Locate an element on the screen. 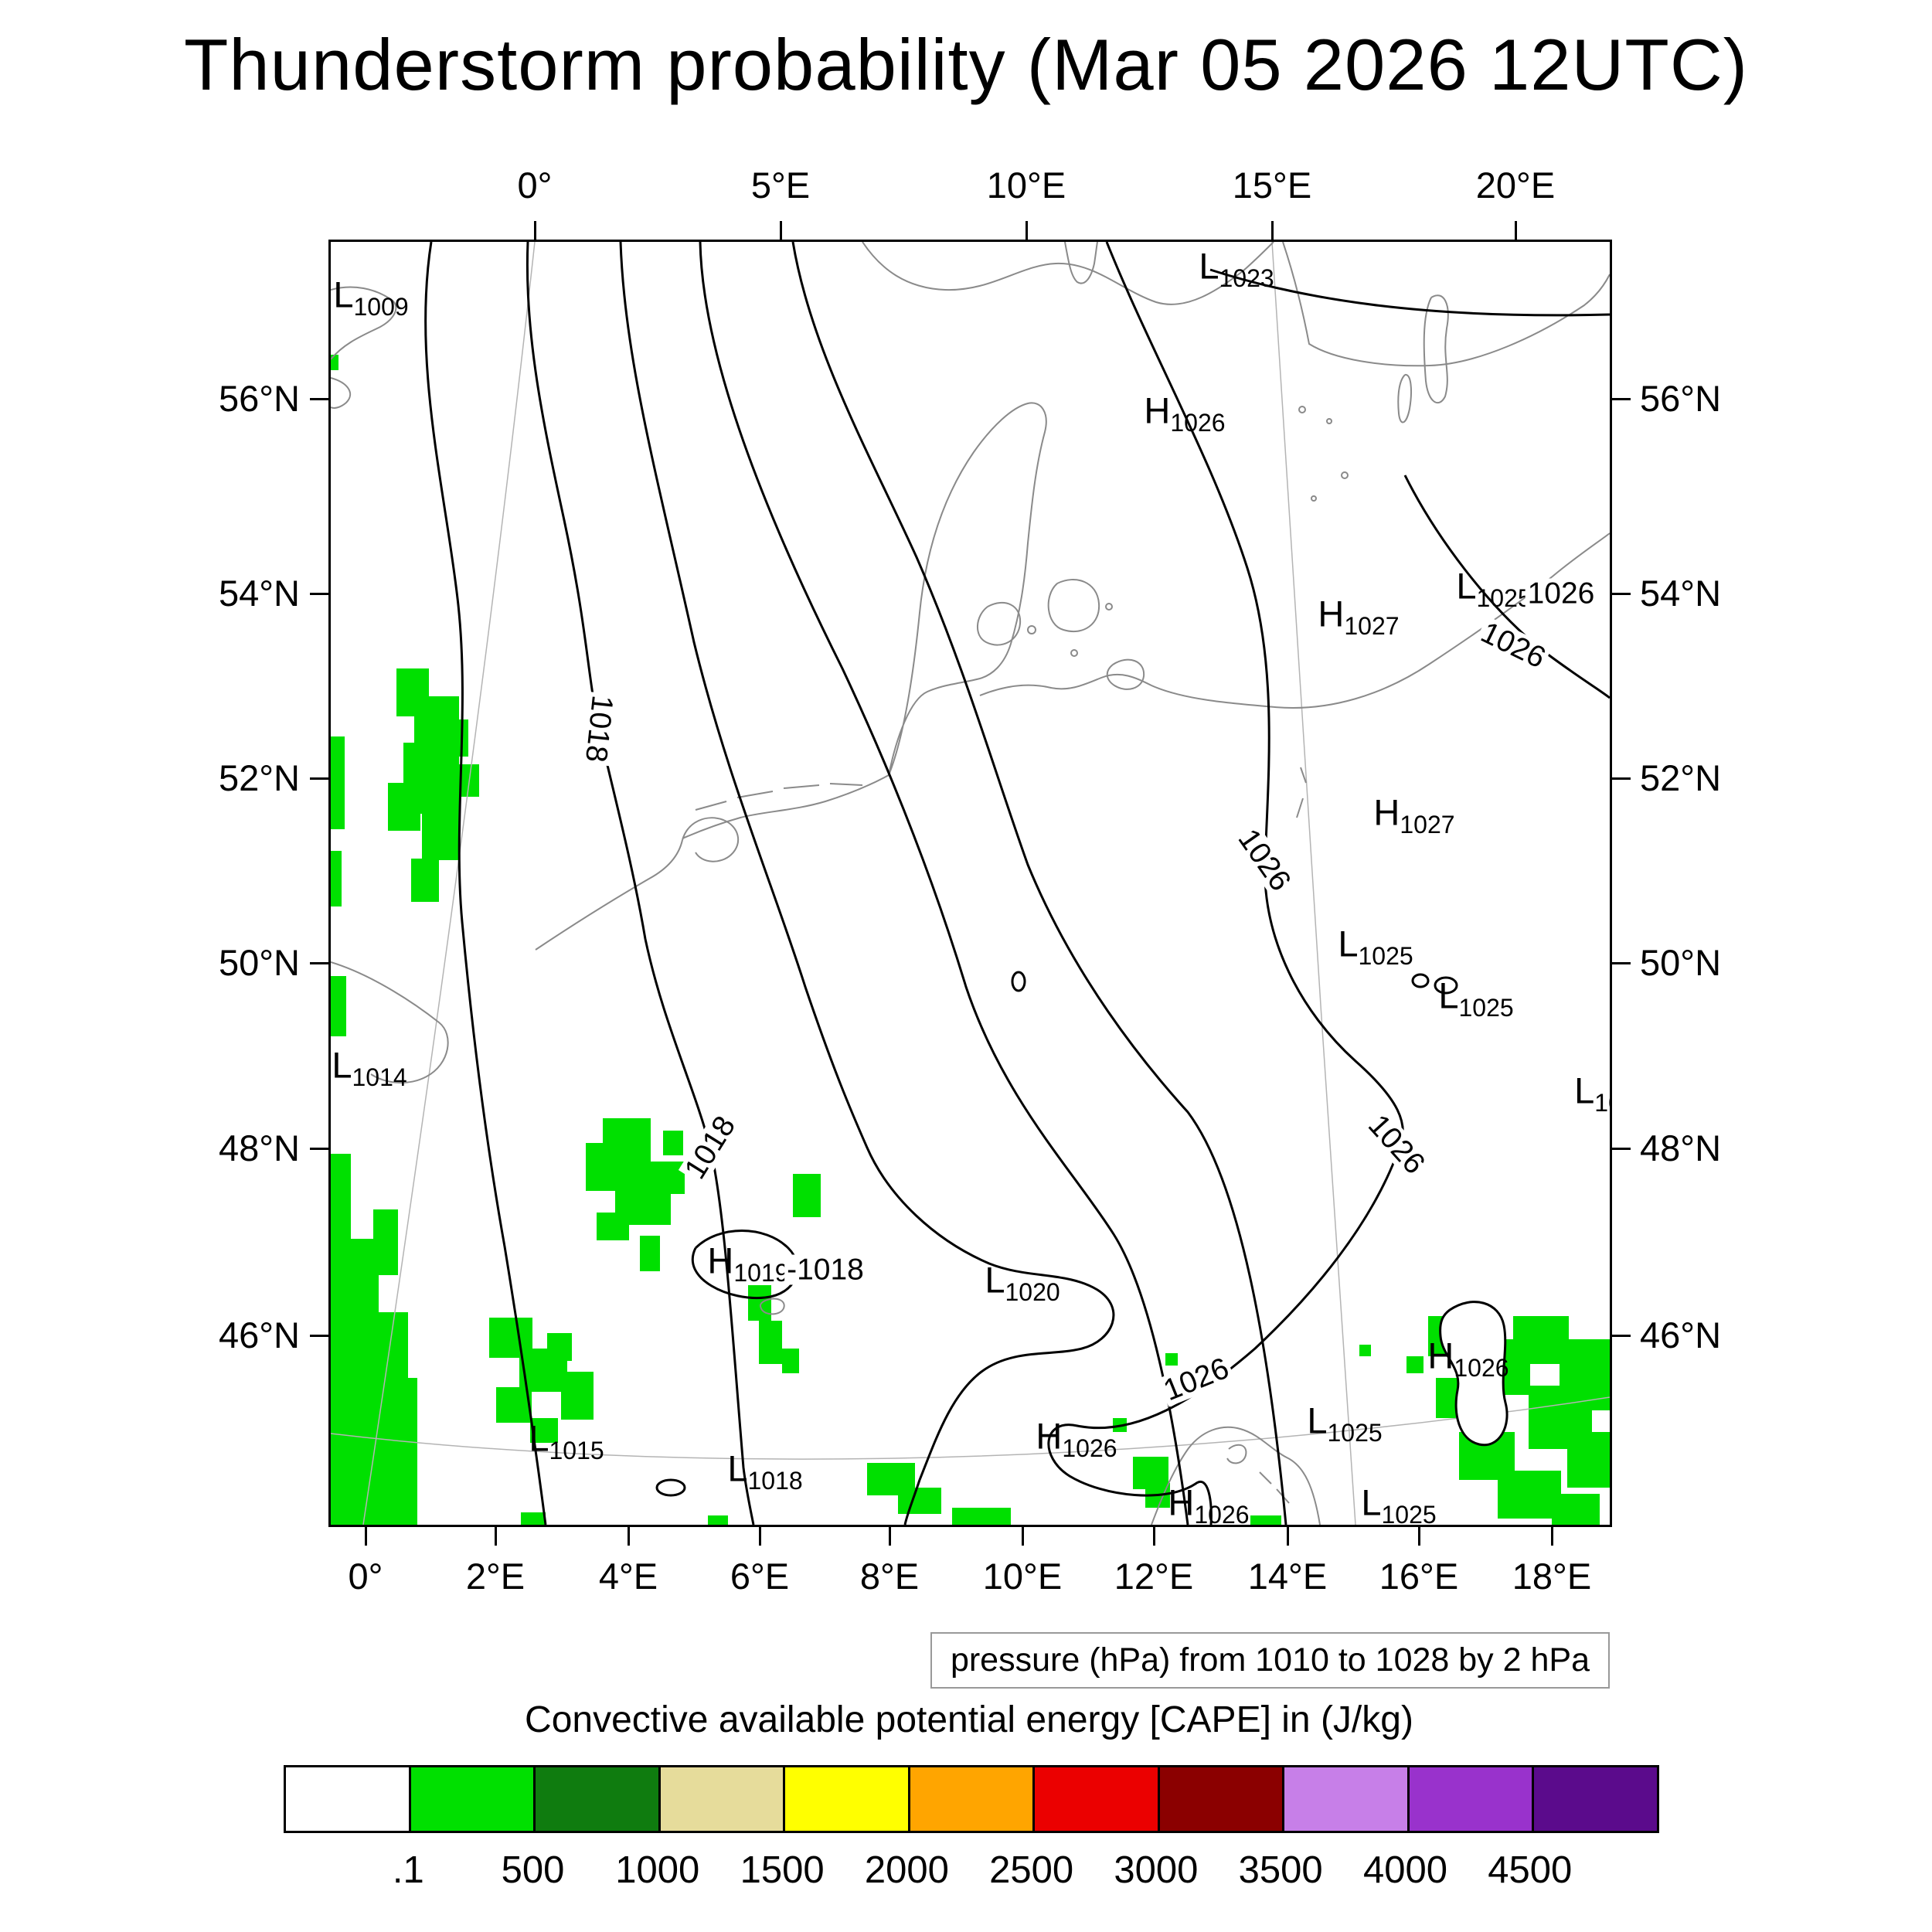 This screenshot has height=1932, width=1932. right-axis-label: 52°N is located at coordinates (1681, 777).